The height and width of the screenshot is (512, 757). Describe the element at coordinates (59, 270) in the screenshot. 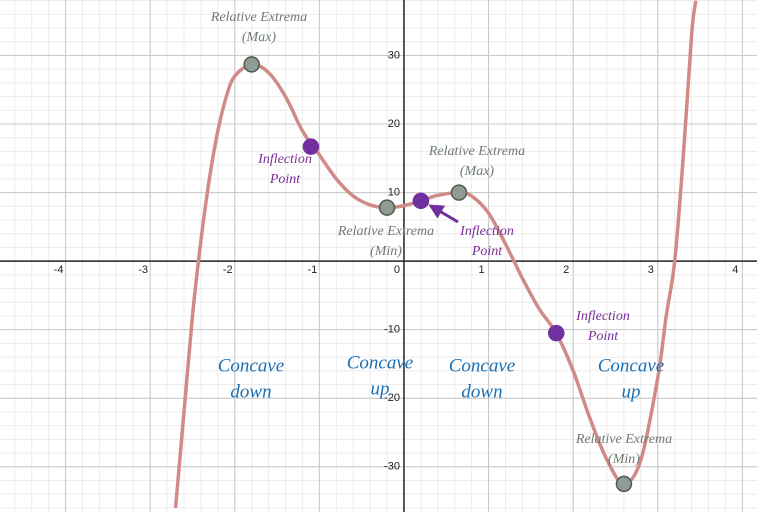

I see `x-tick-label: -4` at that location.